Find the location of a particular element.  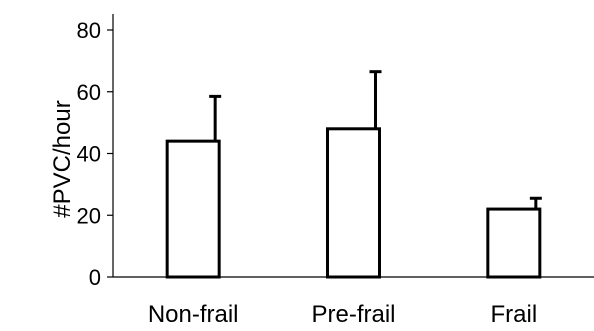

y-axis-title: #PVC/hour is located at coordinates (62, 158).